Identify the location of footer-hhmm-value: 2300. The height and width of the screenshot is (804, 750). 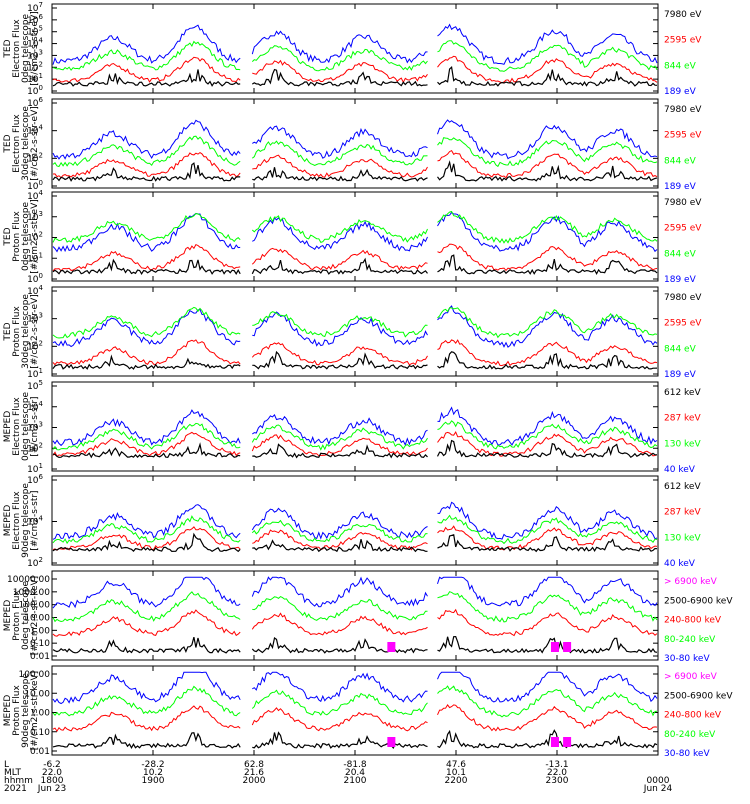
(557, 781).